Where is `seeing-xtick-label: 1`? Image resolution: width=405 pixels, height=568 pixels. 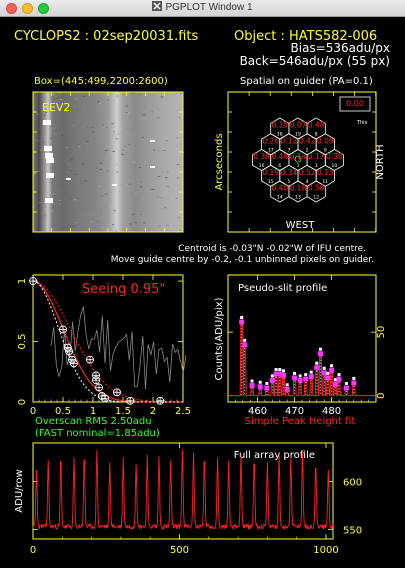 seeing-xtick-label: 1 is located at coordinates (93, 411).